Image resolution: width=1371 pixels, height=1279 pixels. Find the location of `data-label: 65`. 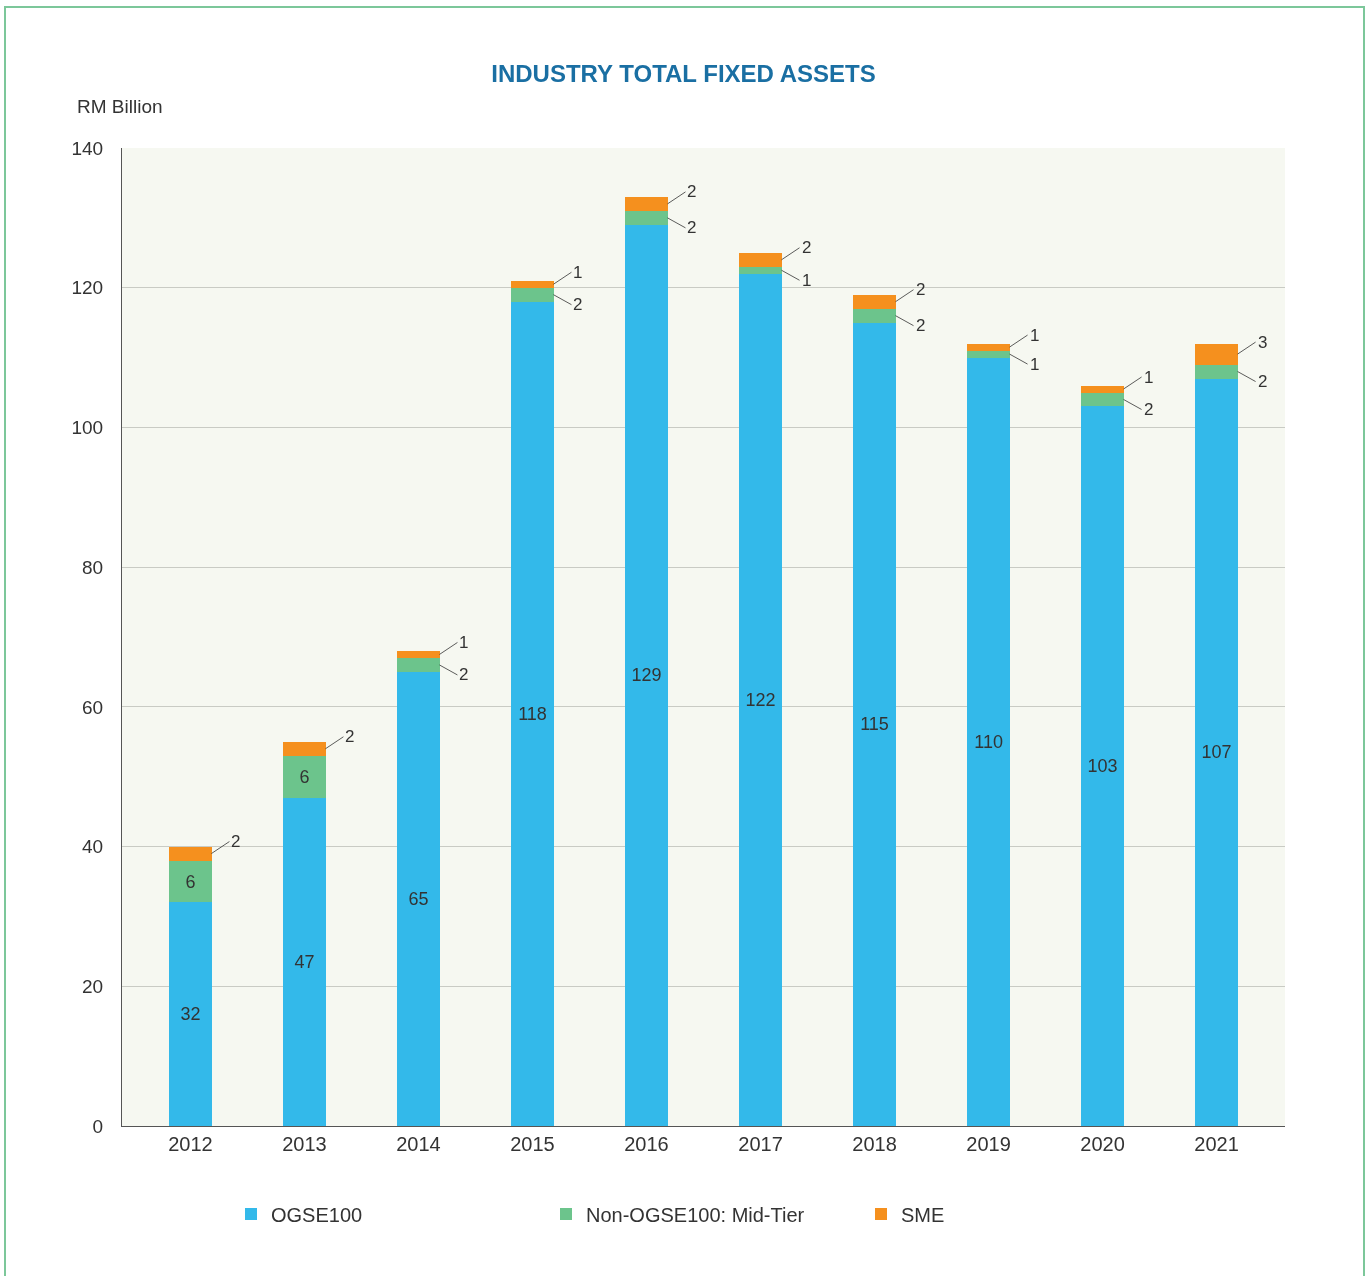

data-label: 65 is located at coordinates (418, 898).